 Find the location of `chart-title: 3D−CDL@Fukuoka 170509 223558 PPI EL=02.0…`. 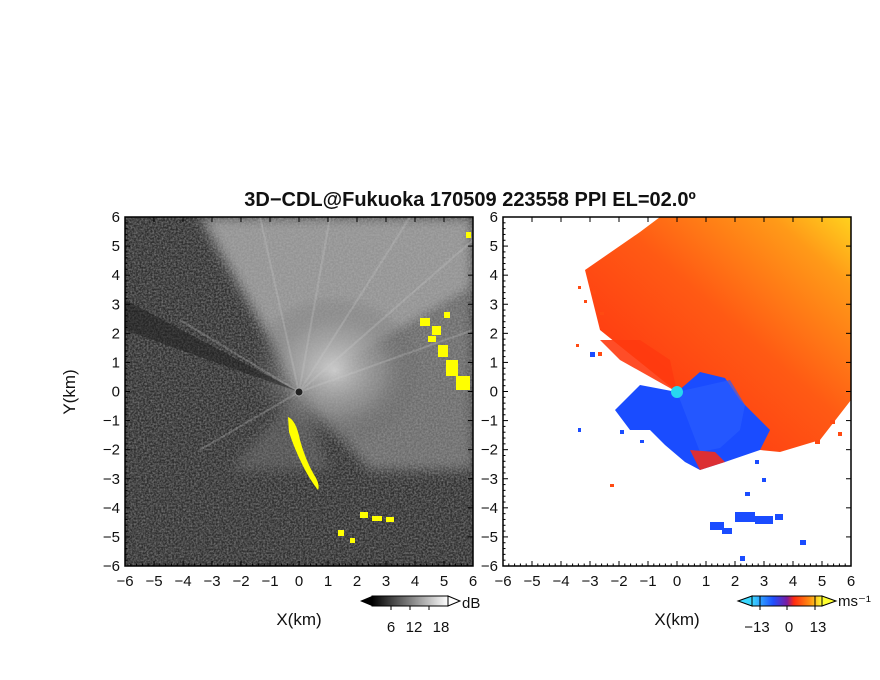

chart-title: 3D−CDL@Fukuoka 170509 223558 PPI EL=02.0… is located at coordinates (470, 200).